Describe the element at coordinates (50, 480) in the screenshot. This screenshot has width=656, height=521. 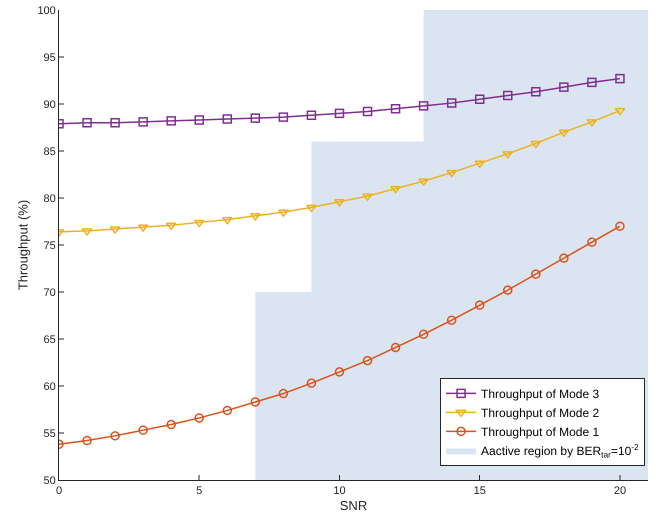
I see `y-tick-label: 50` at that location.